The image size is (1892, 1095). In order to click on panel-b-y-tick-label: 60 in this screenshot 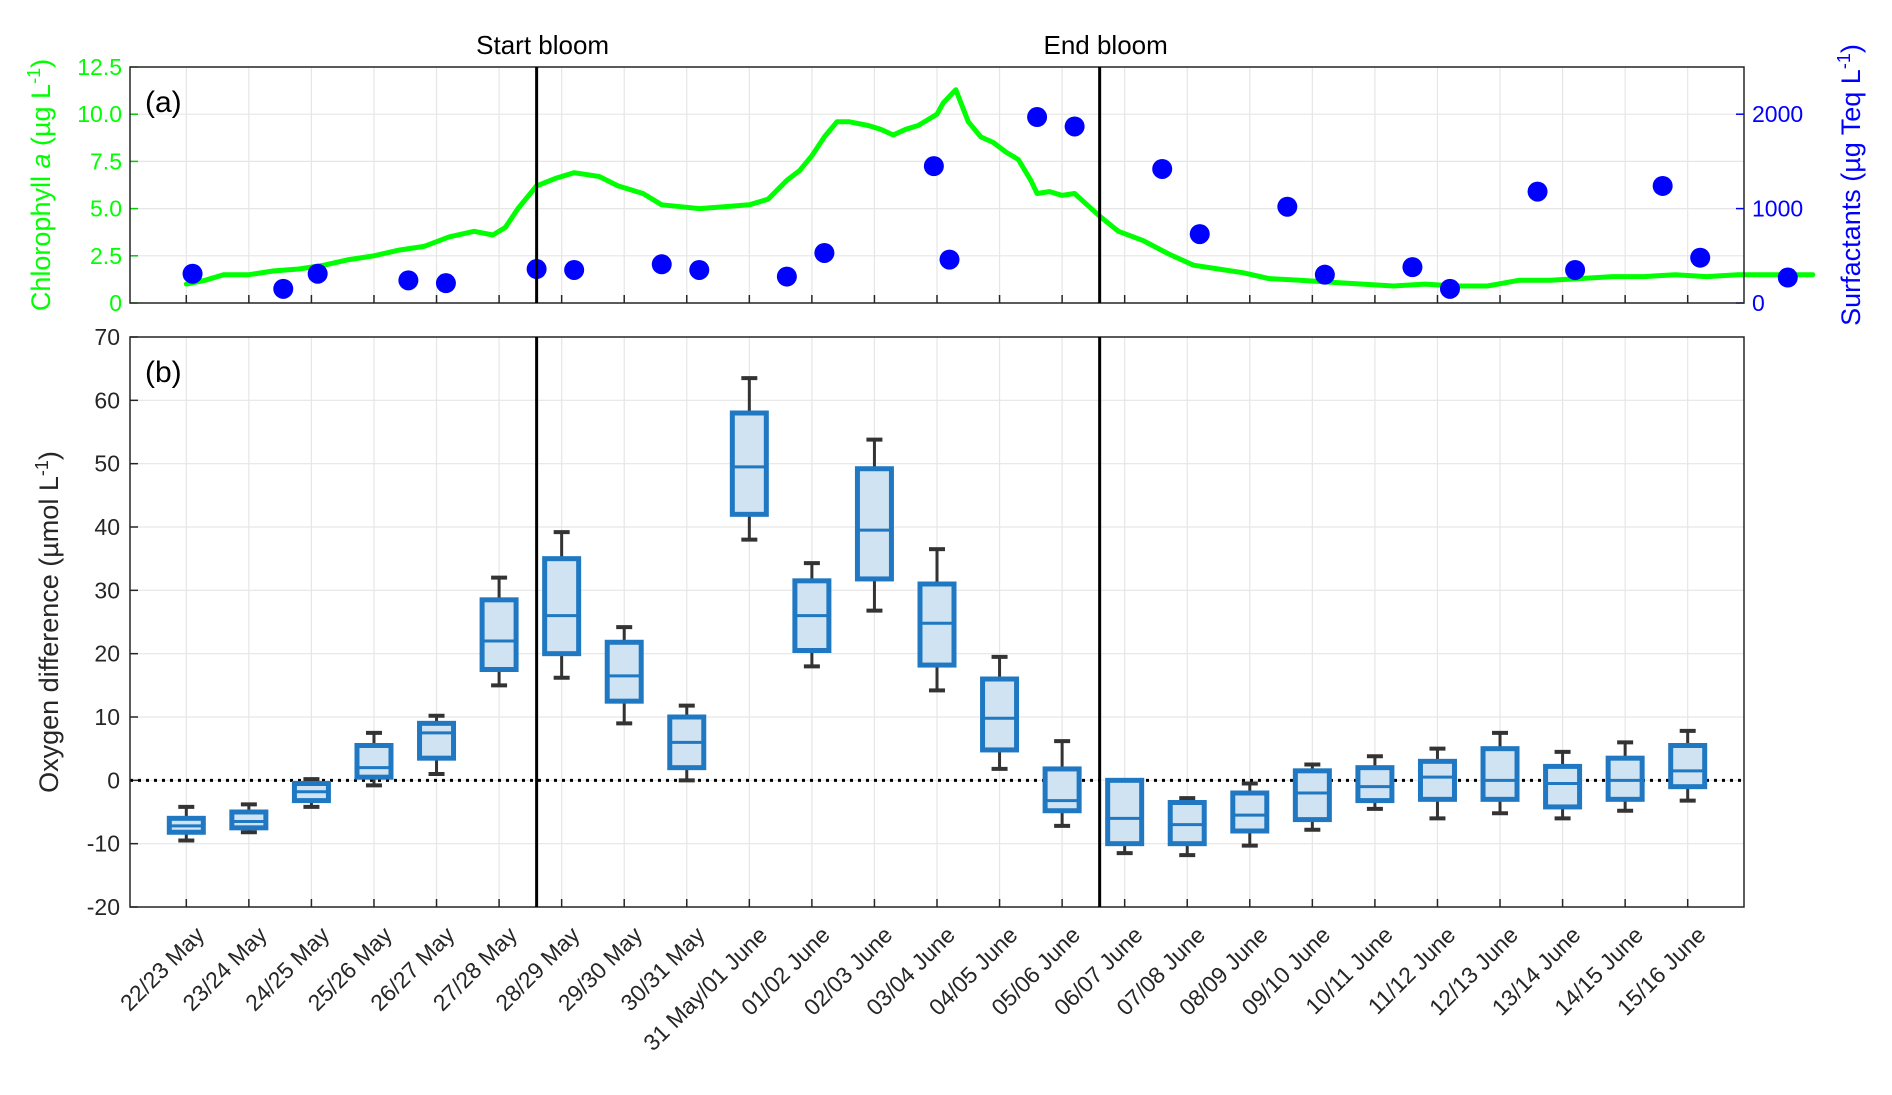, I will do `click(107, 400)`.